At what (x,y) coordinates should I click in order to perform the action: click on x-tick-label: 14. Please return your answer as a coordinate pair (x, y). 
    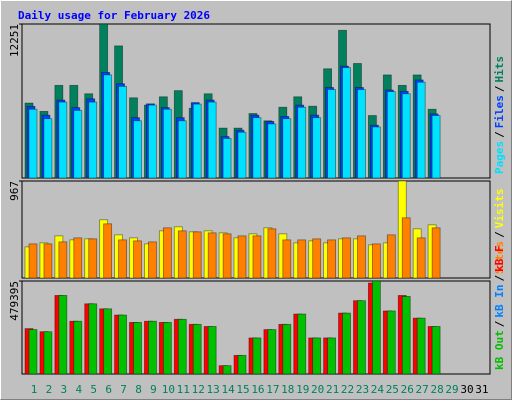
    Looking at the image, I should click on (228, 389).